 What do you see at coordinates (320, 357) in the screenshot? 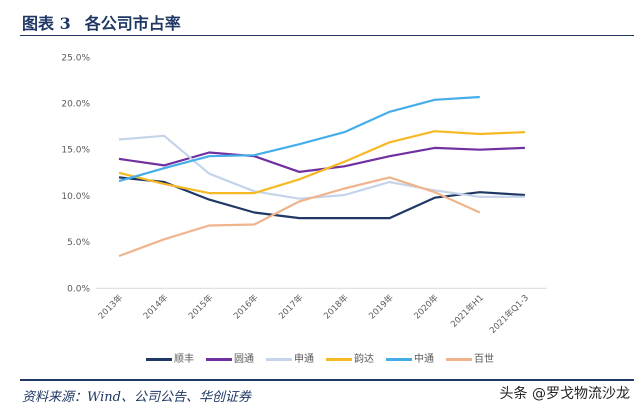
I see `legend: 顺丰 圆通 申通 韵达 中通 百世` at bounding box center [320, 357].